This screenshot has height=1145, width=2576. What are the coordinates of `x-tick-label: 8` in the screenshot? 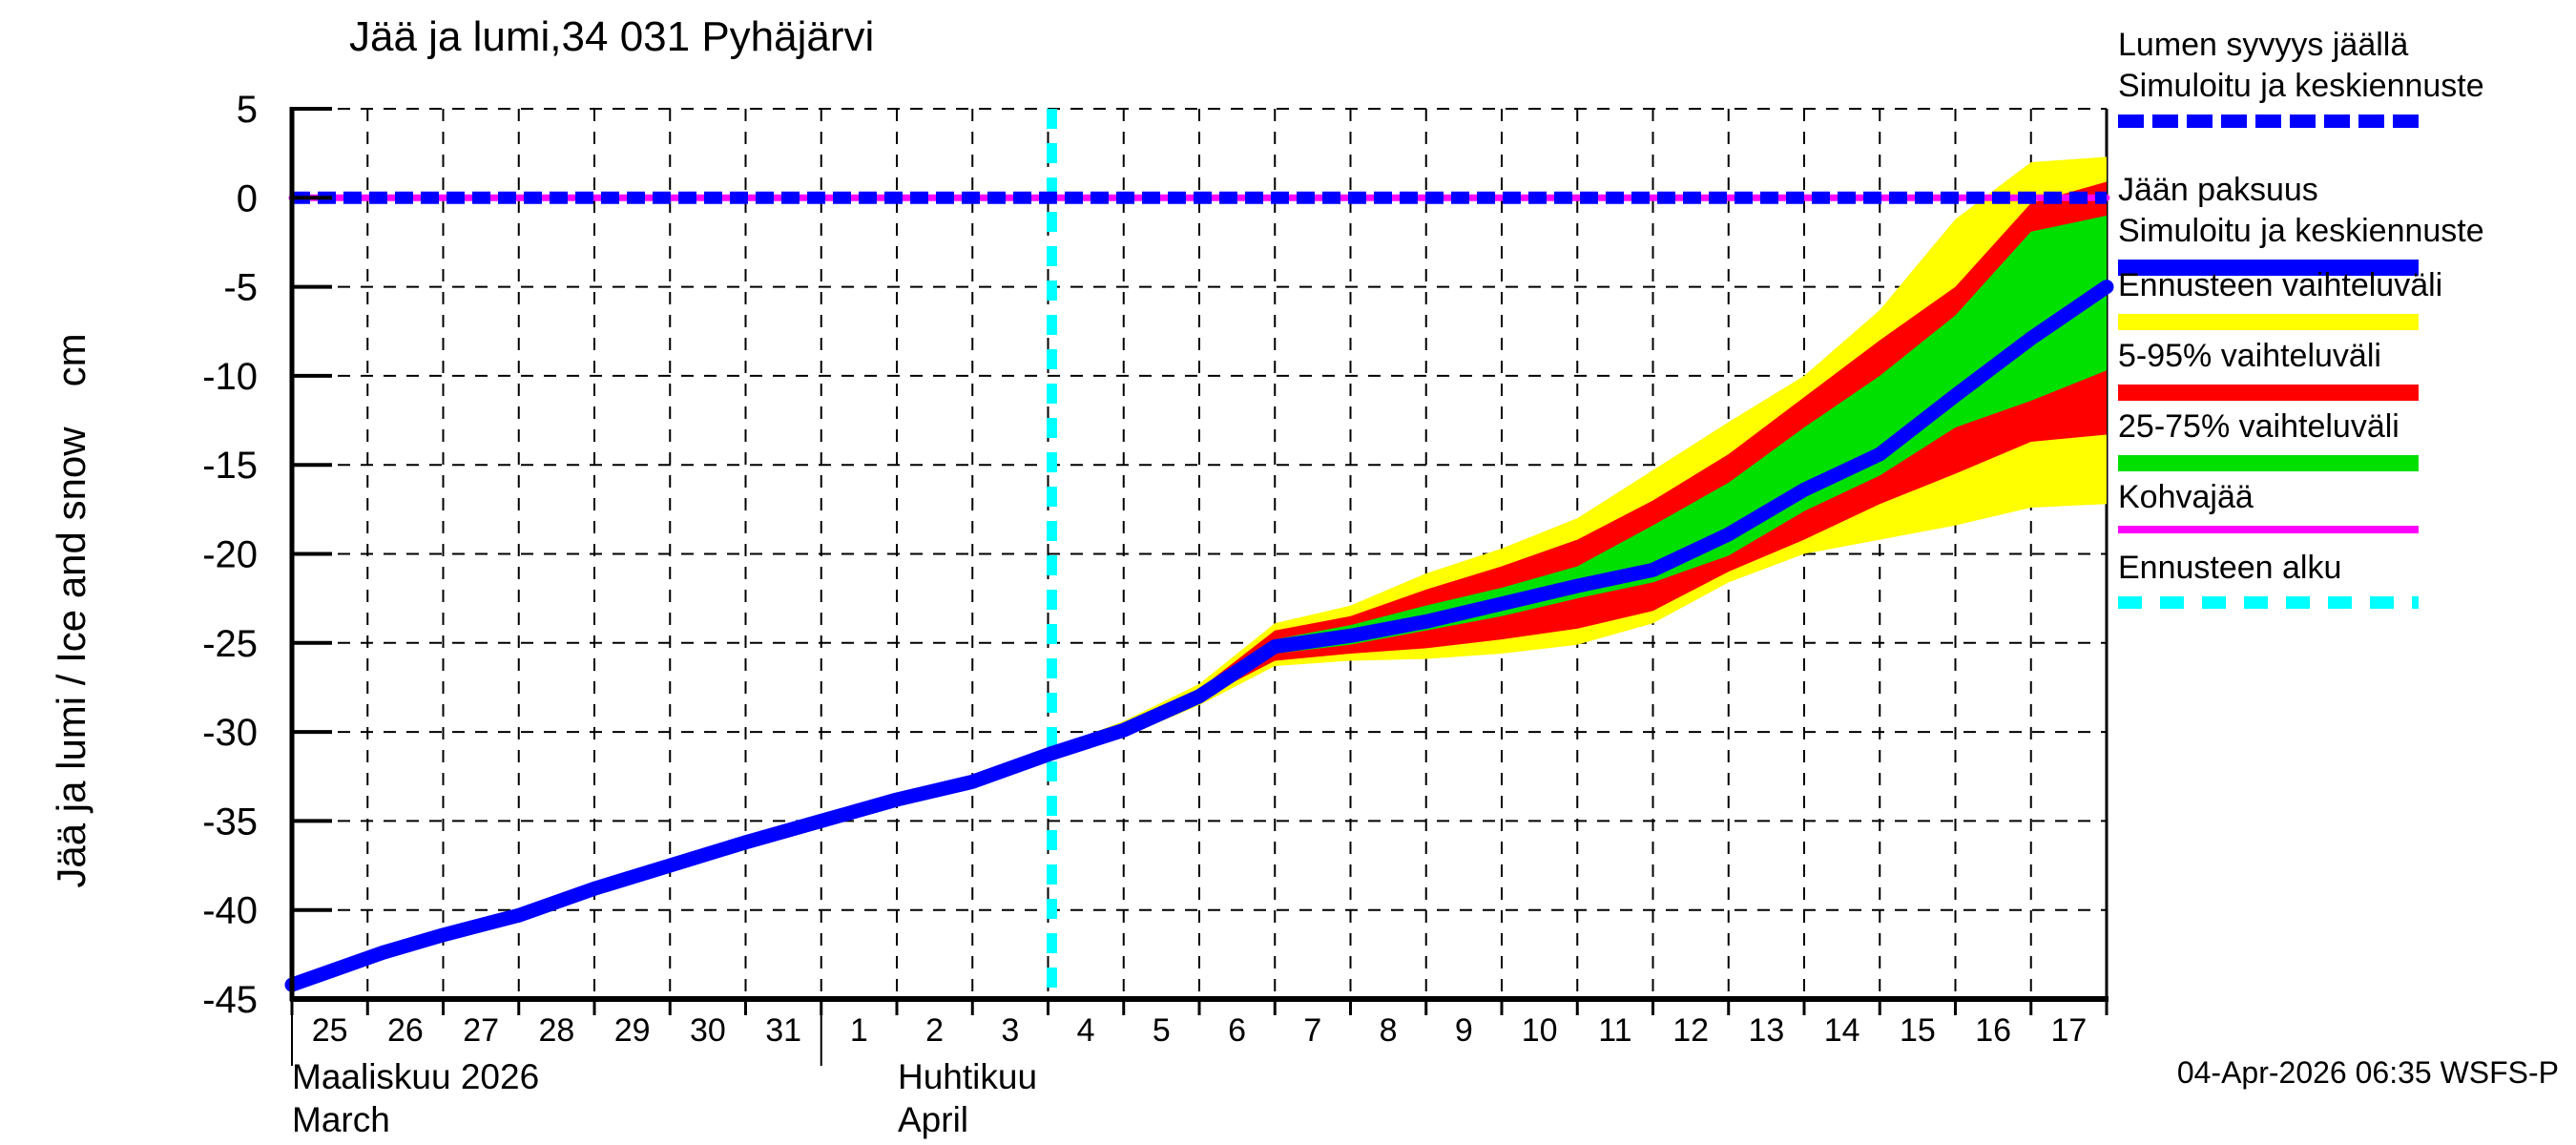 It's located at (1389, 1030).